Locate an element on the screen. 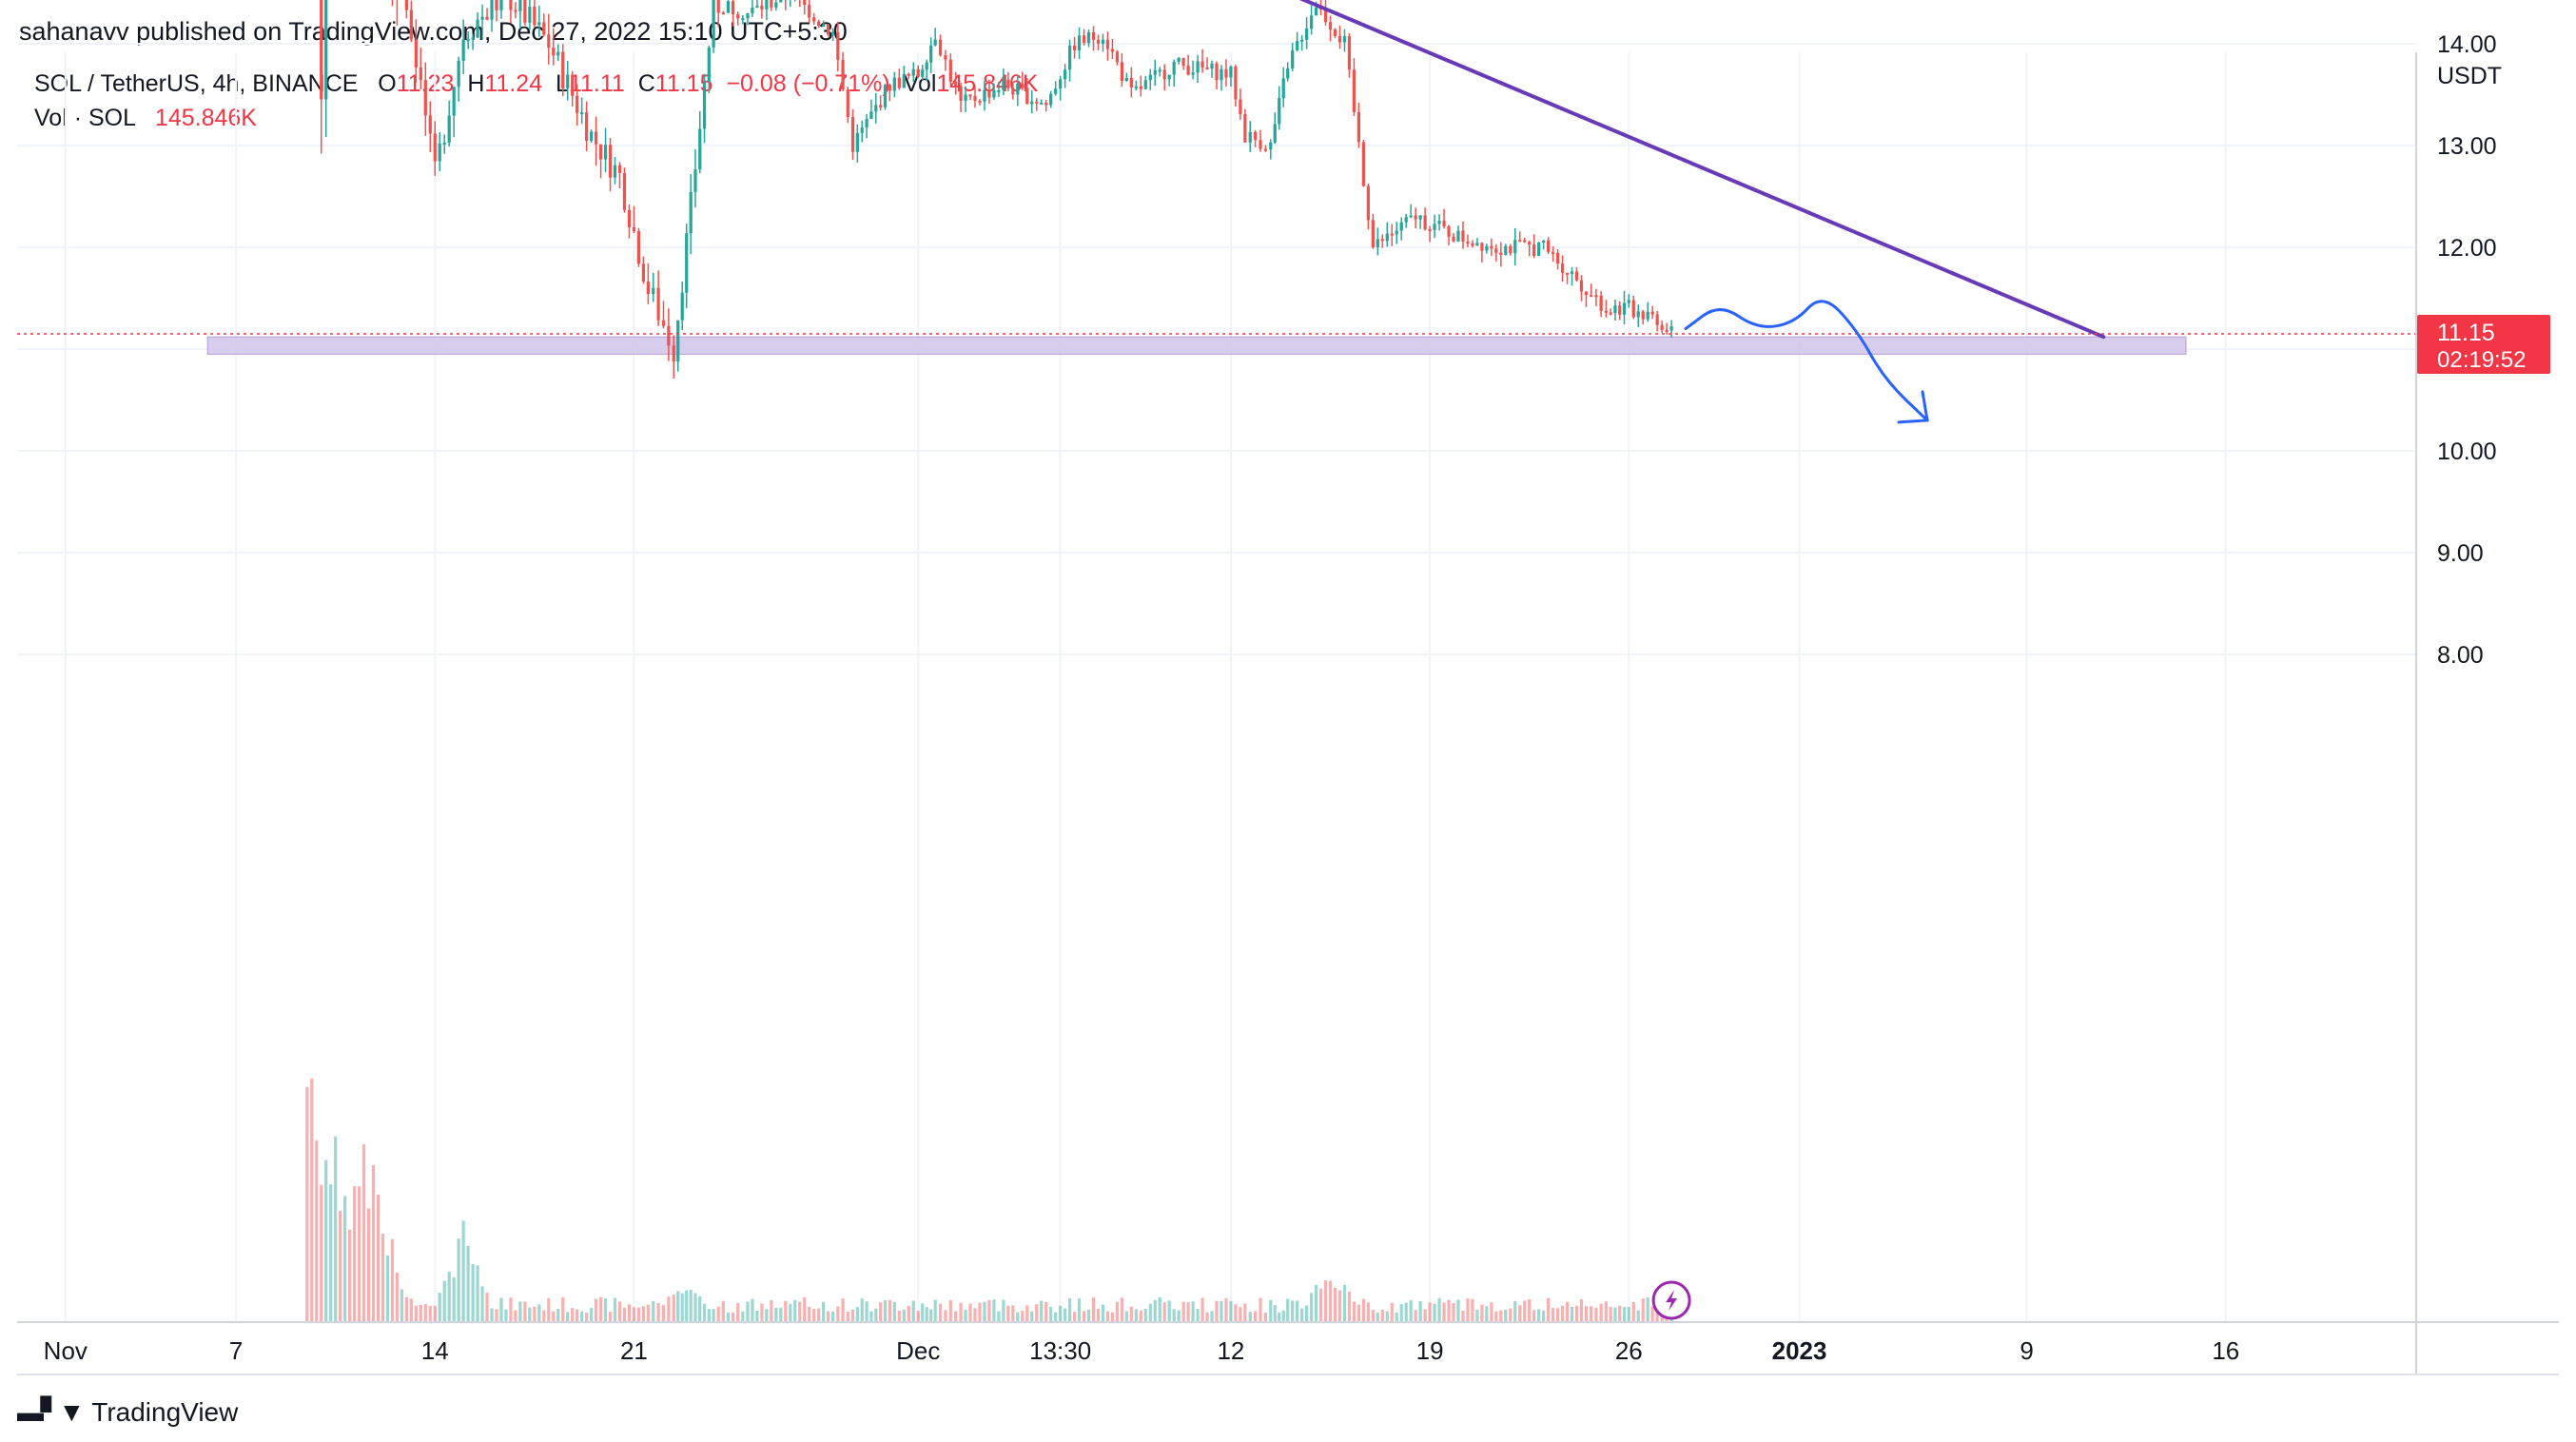 Image resolution: width=2576 pixels, height=1442 pixels. support-zone is located at coordinates (1197, 345).